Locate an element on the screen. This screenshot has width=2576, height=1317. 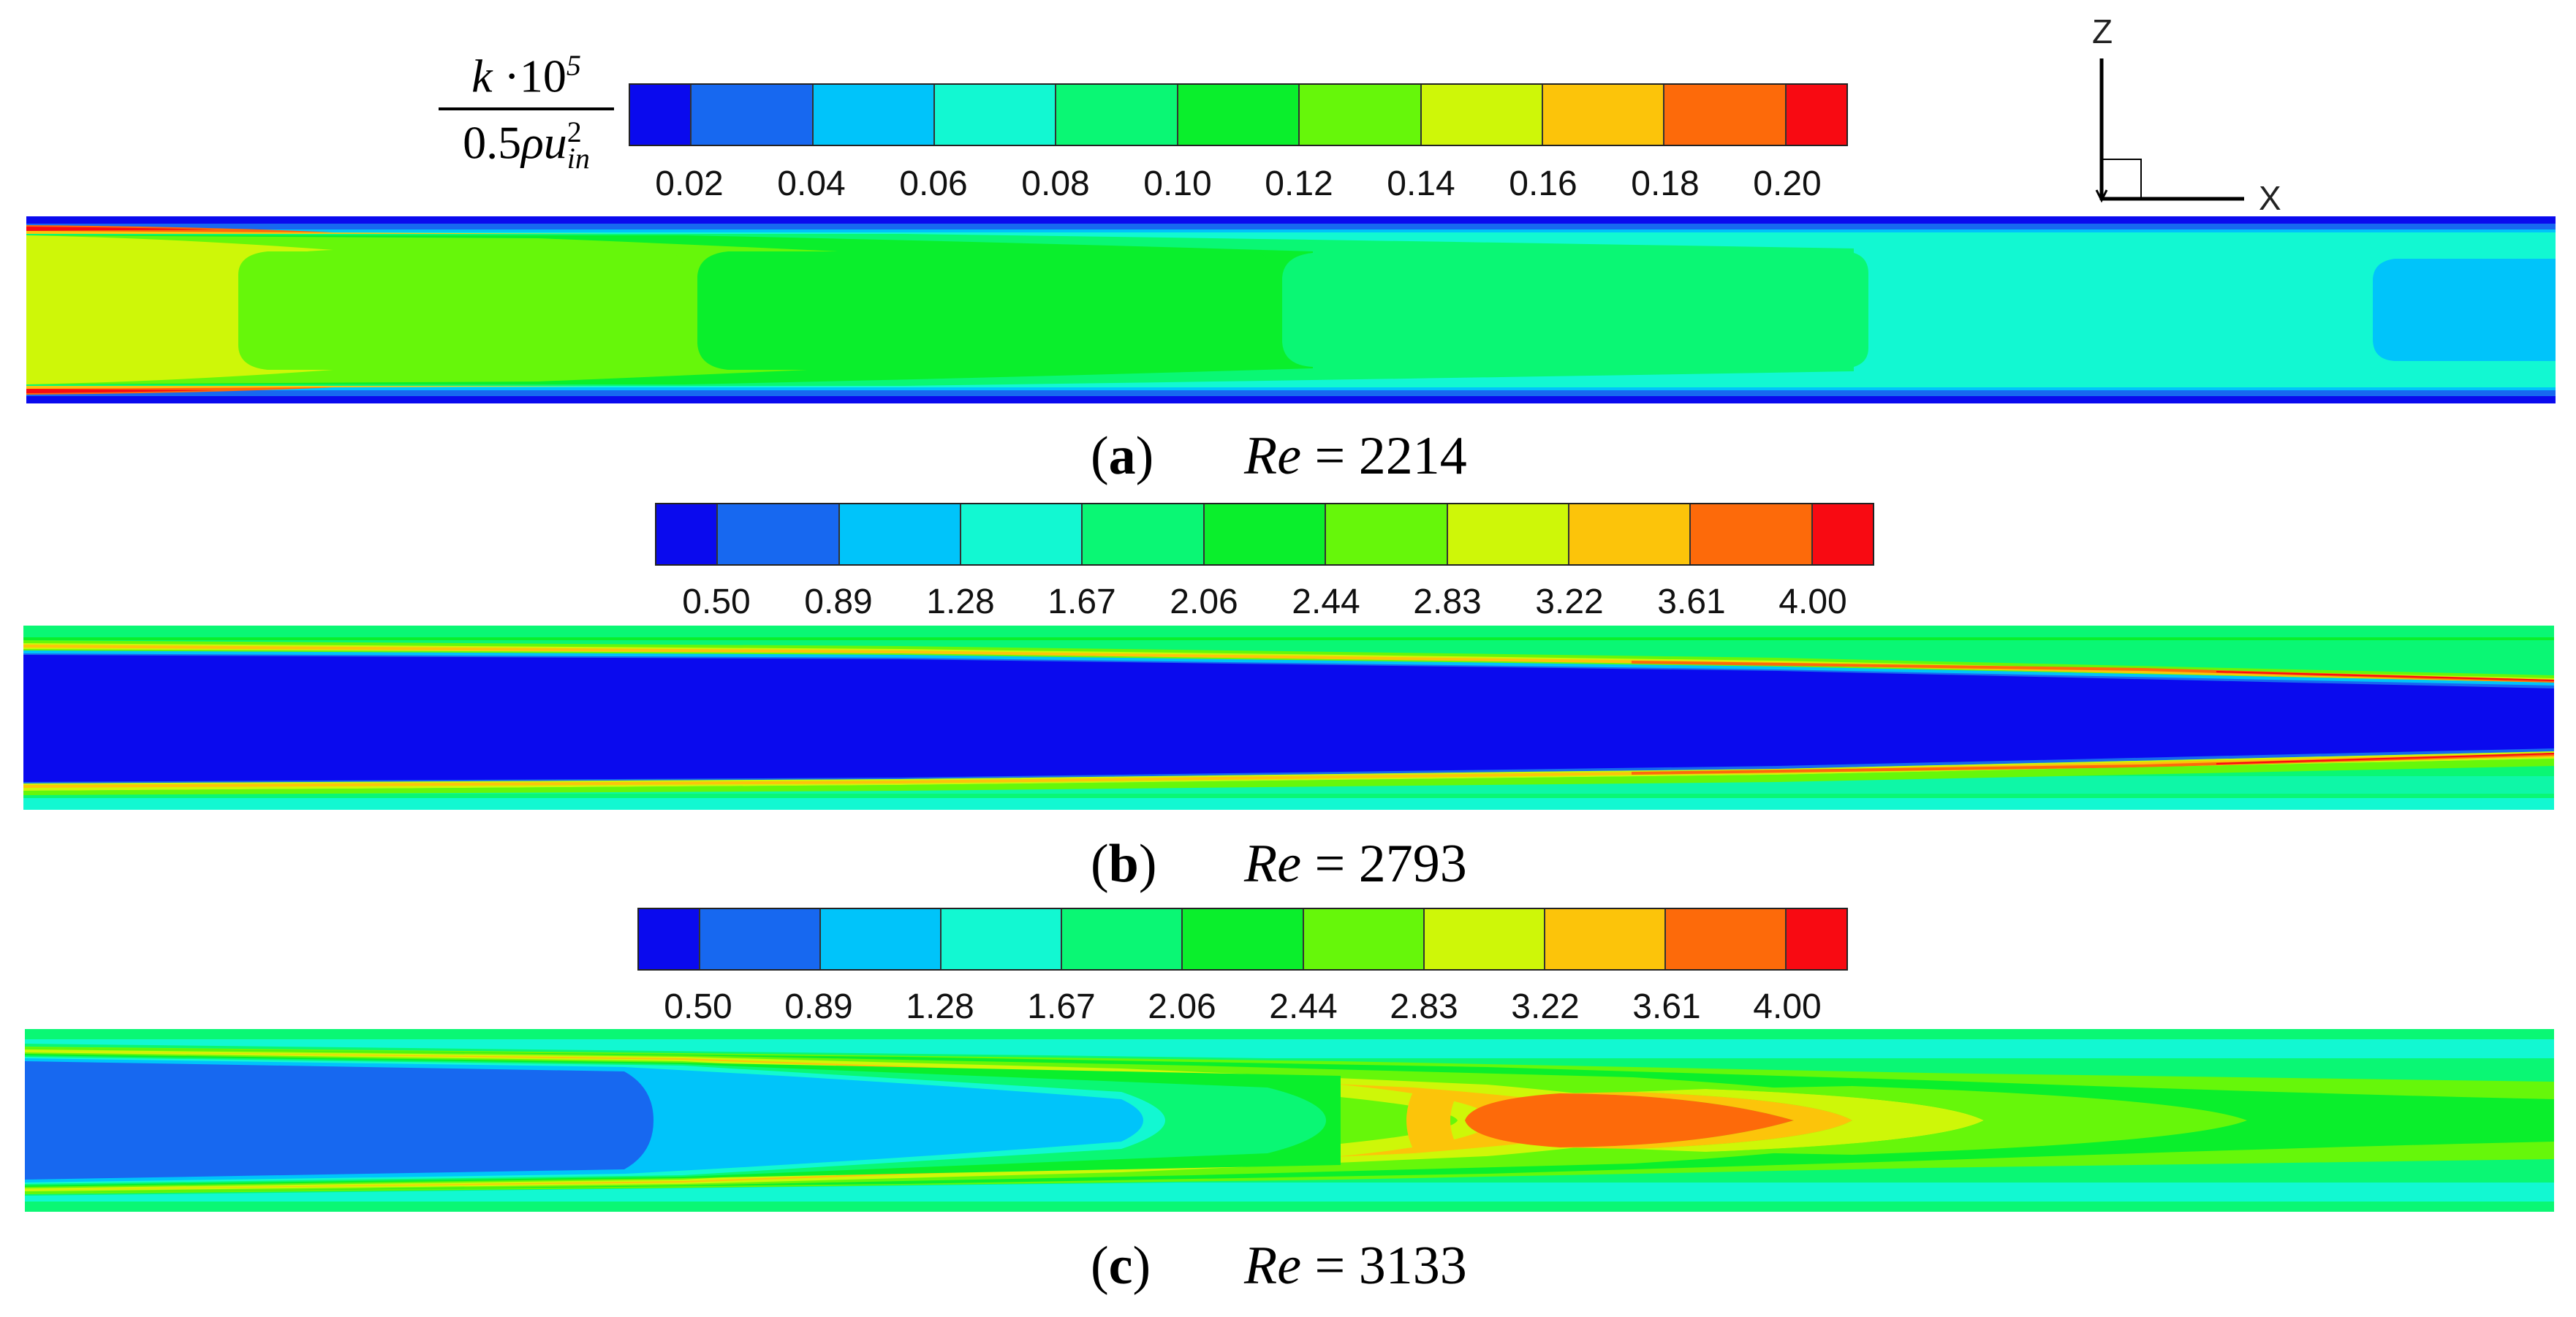
colorbar-b is located at coordinates (1264, 534).